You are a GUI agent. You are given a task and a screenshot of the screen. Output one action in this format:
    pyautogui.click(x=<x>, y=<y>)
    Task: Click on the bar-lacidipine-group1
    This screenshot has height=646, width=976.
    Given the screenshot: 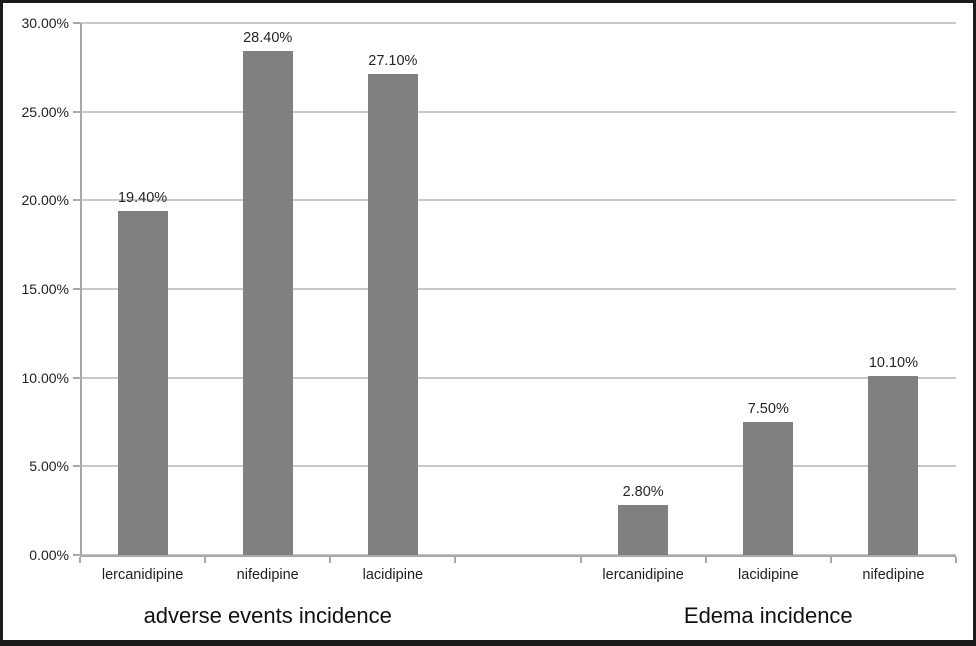 What is the action you would take?
    pyautogui.click(x=392, y=314)
    